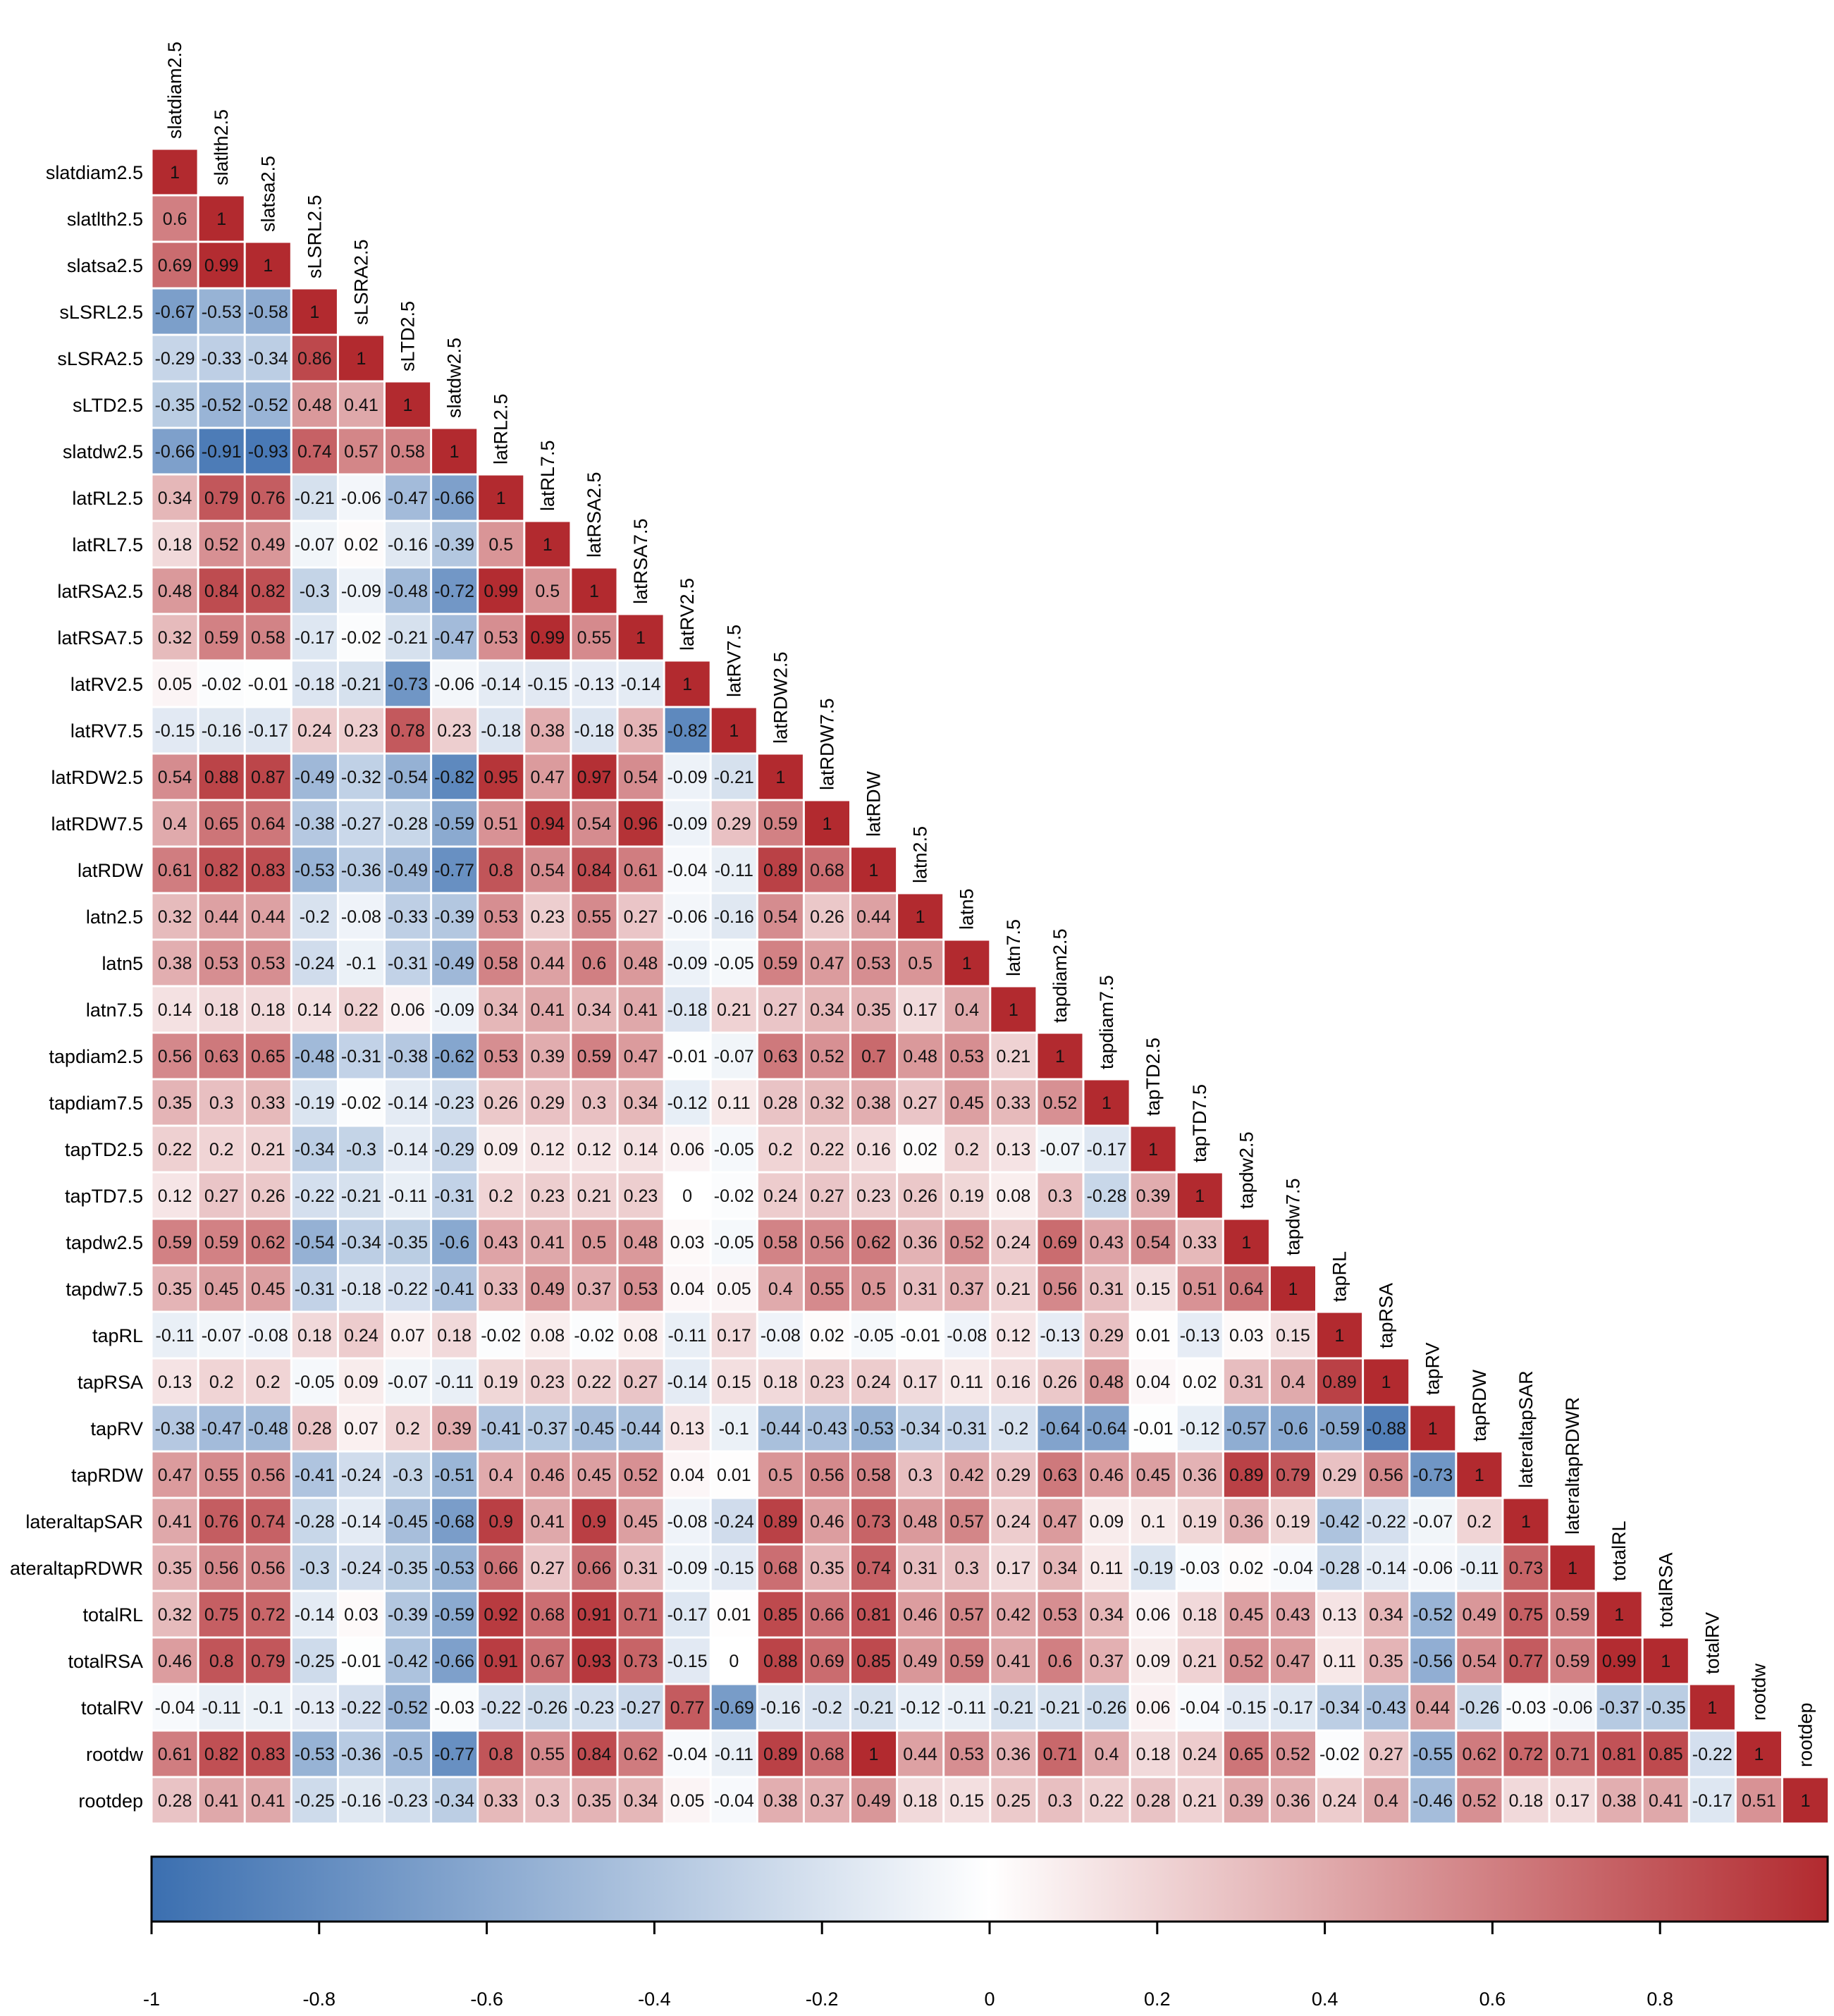 Image resolution: width=1834 pixels, height=2016 pixels. What do you see at coordinates (1386, 1315) in the screenshot?
I see `column-label: tapRSA` at bounding box center [1386, 1315].